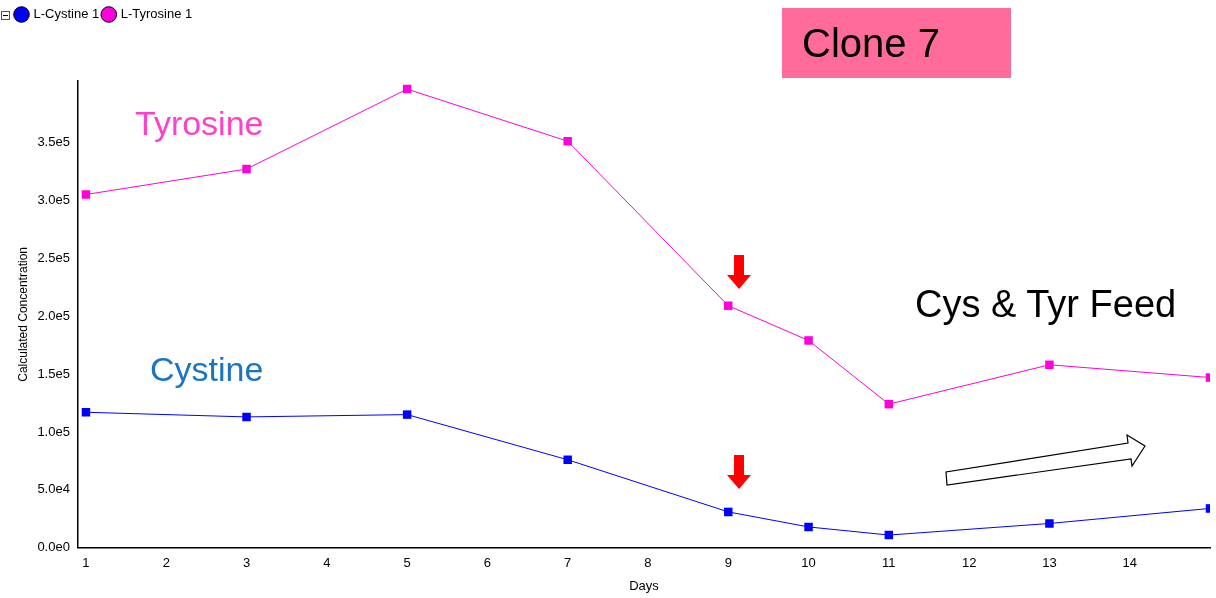  Describe the element at coordinates (207, 369) in the screenshot. I see `annotation: Cystine` at that location.